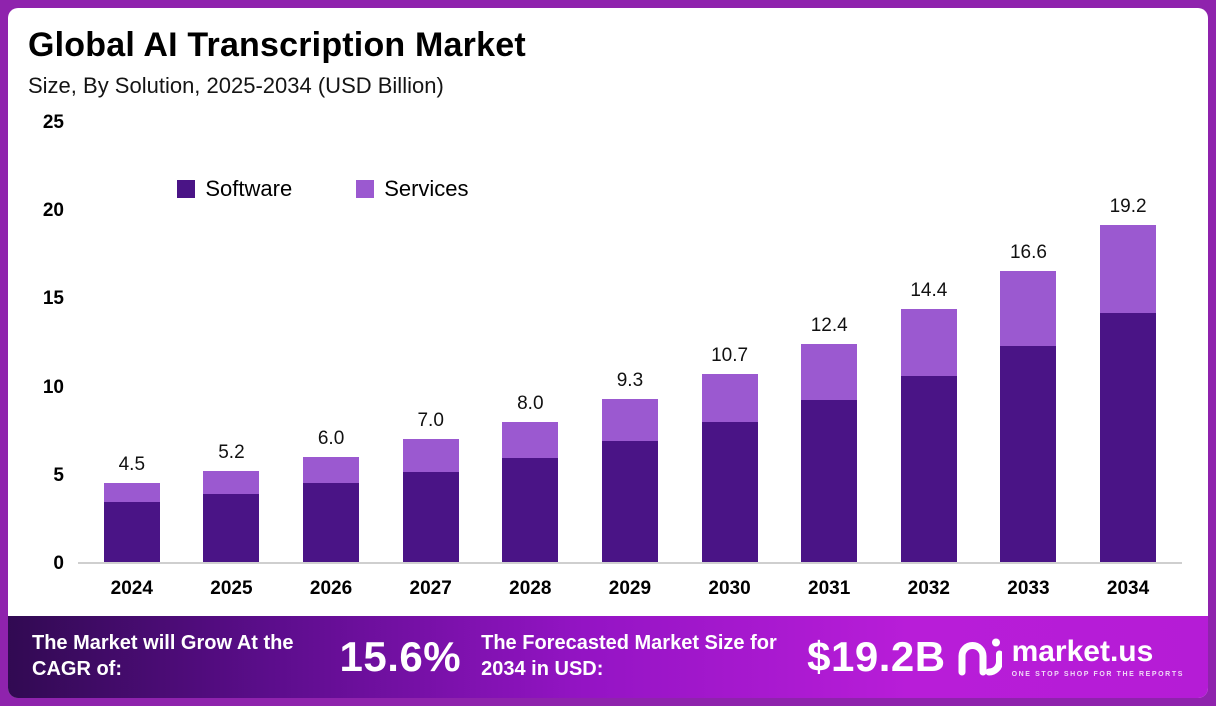  I want to click on bar-column: 12.4 2031, so click(829, 361).